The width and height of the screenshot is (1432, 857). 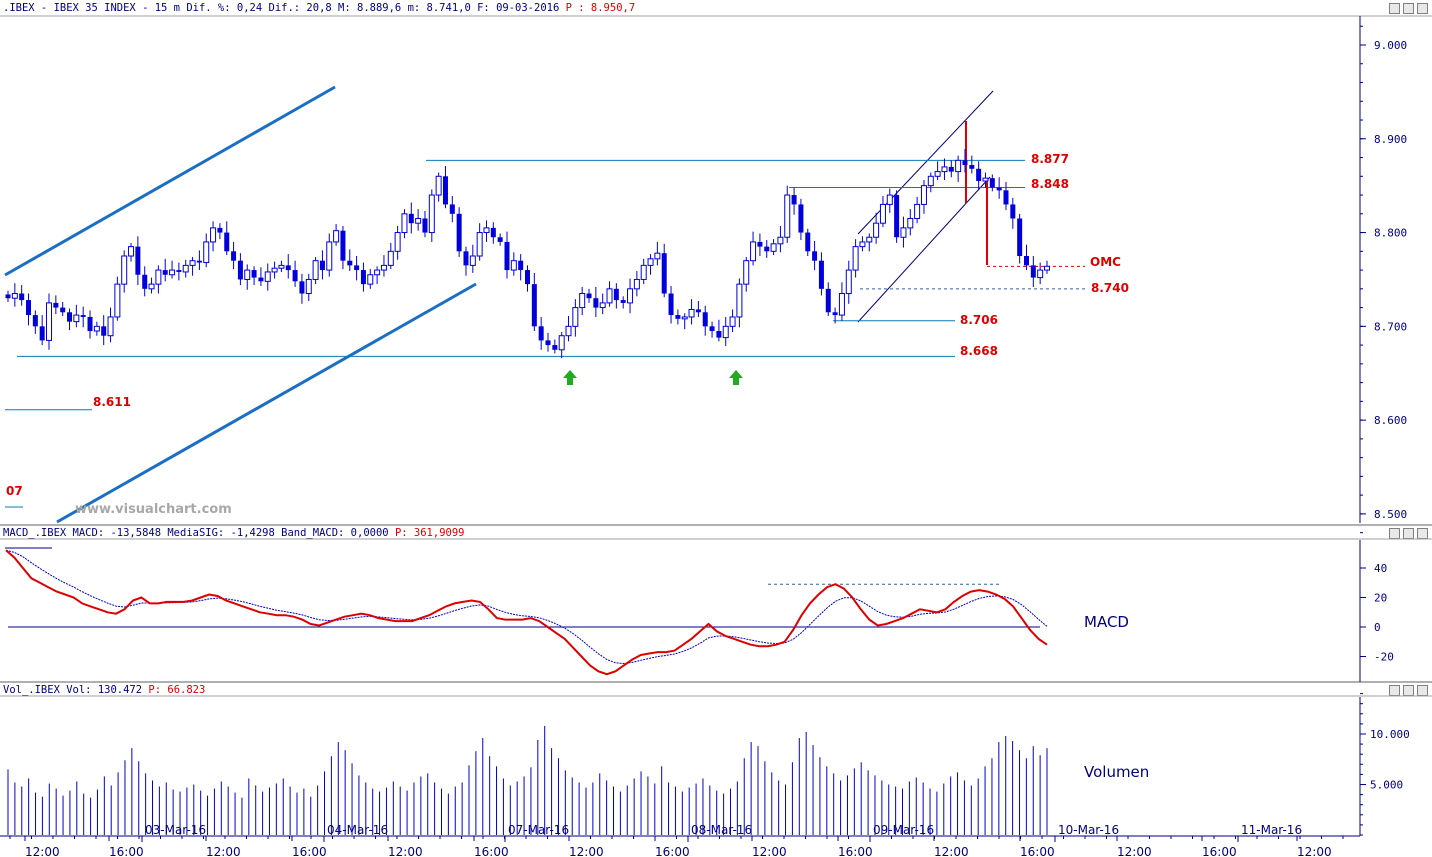 What do you see at coordinates (538, 830) in the screenshot?
I see `date-label: 07-Mar-16` at bounding box center [538, 830].